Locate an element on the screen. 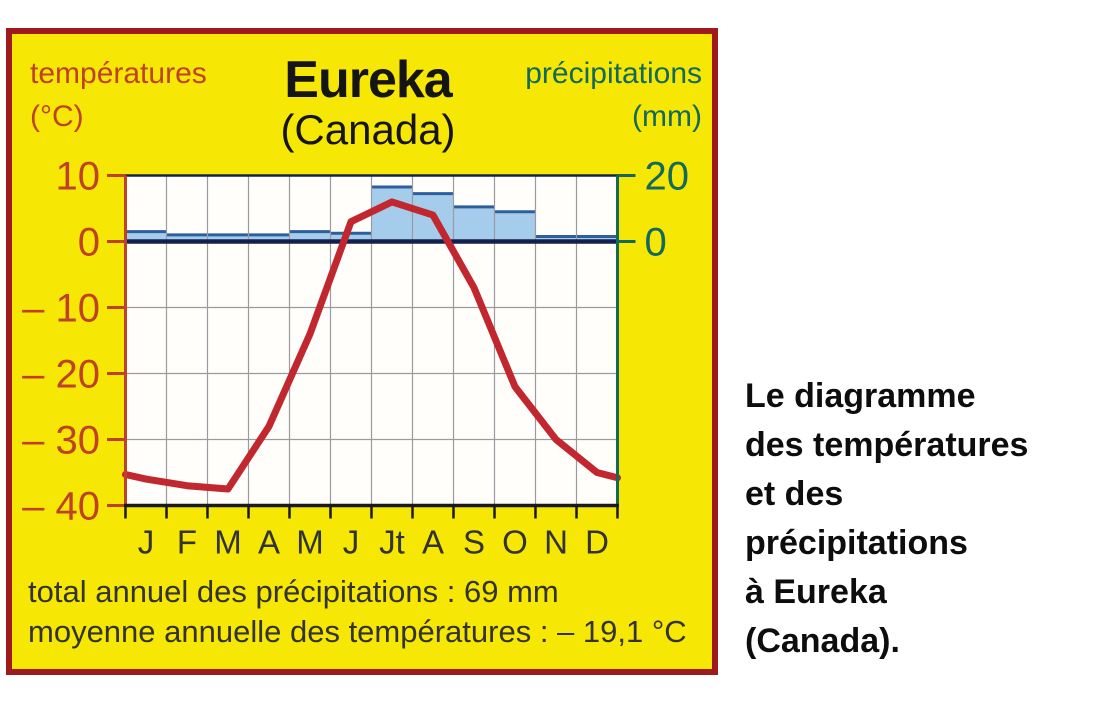 The width and height of the screenshot is (1108, 705). precipitation-bars is located at coordinates (371, 213).